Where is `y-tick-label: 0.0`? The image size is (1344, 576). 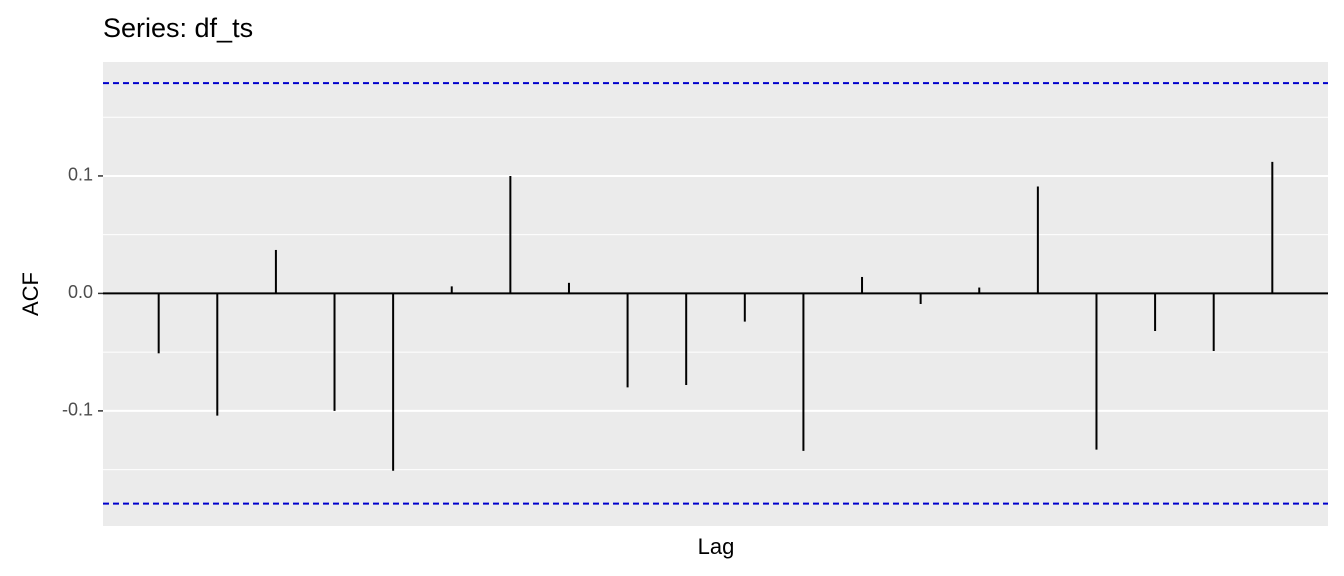 y-tick-label: 0.0 is located at coordinates (80, 292).